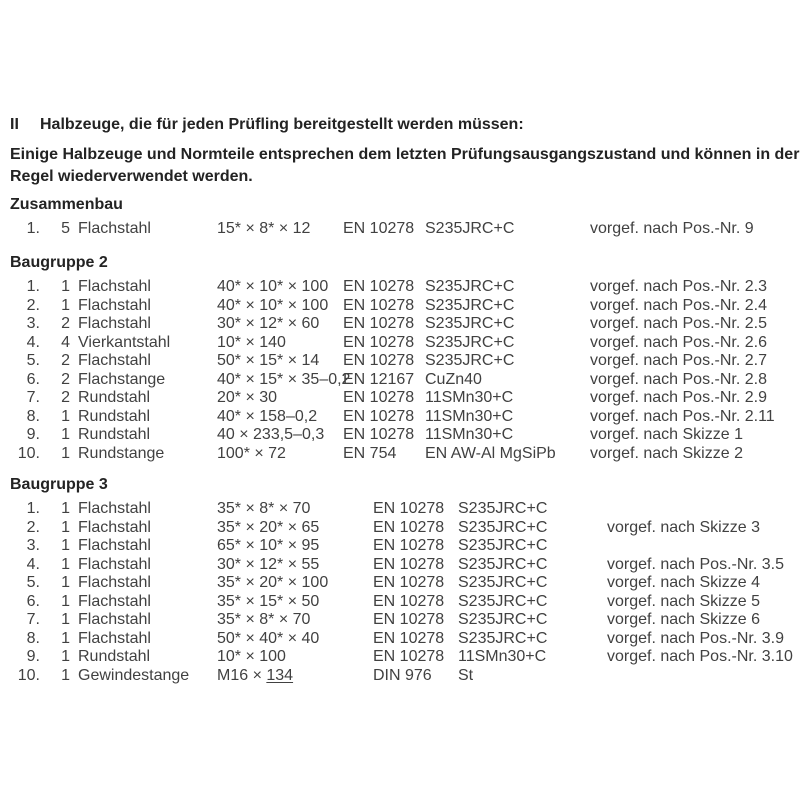 This screenshot has width=800, height=800. What do you see at coordinates (678, 305) in the screenshot?
I see `row-note: vorgef. nach Pos.-Nr. 2.4` at bounding box center [678, 305].